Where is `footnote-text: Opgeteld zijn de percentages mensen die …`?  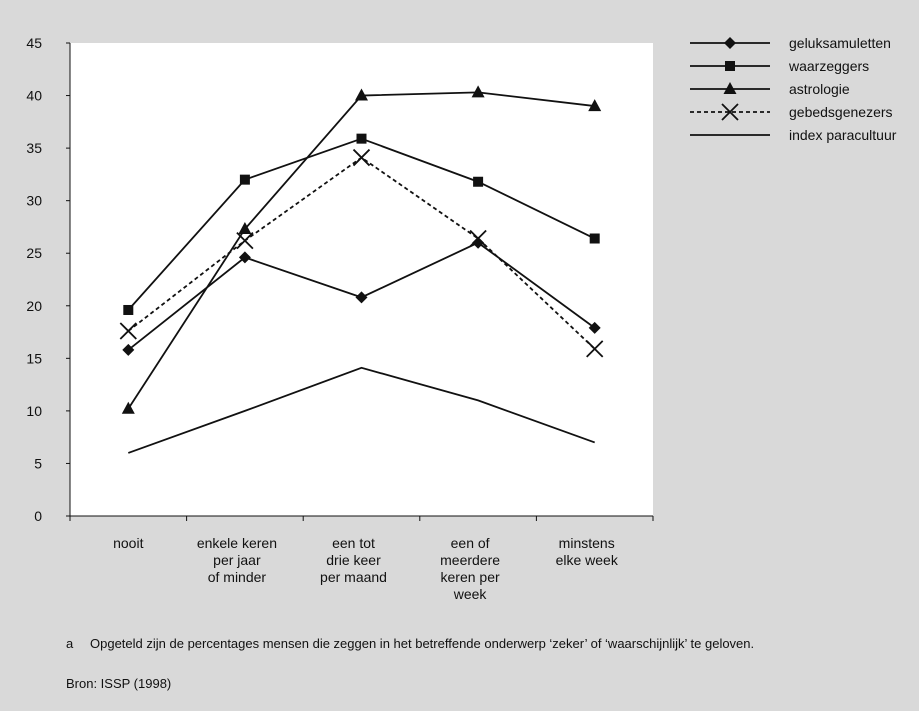 footnote-text: Opgeteld zijn de percentages mensen die … is located at coordinates (422, 643).